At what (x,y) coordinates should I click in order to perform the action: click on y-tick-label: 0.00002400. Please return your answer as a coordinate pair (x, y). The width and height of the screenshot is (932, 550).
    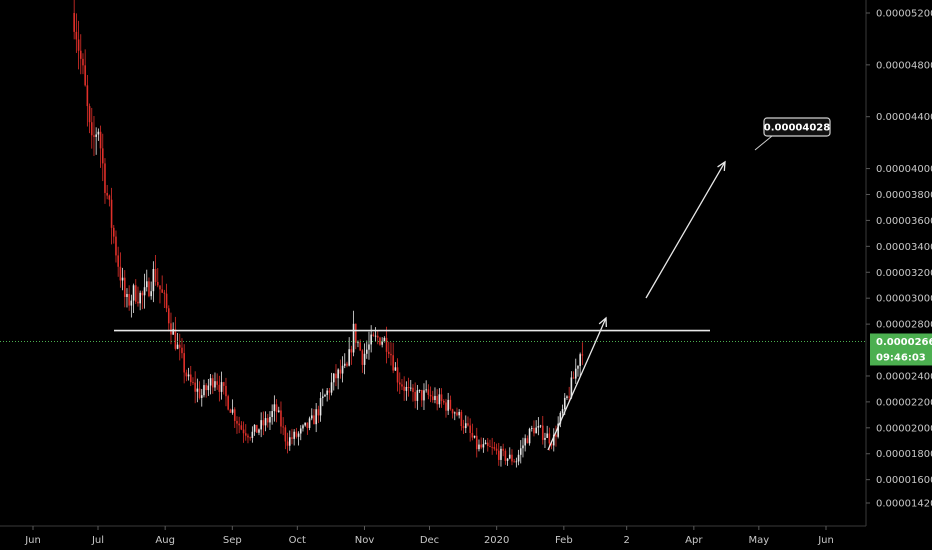
    Looking at the image, I should click on (904, 376).